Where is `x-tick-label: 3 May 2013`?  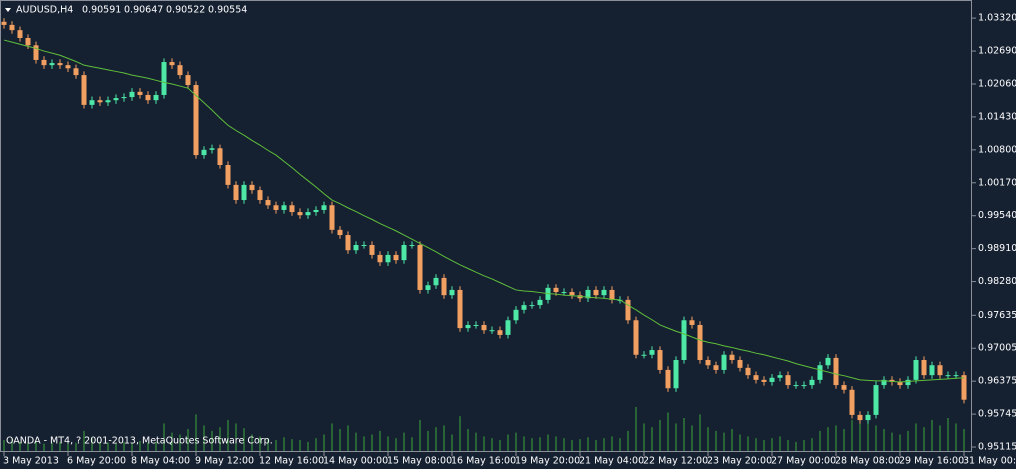
x-tick-label: 3 May 2013 is located at coordinates (31, 461).